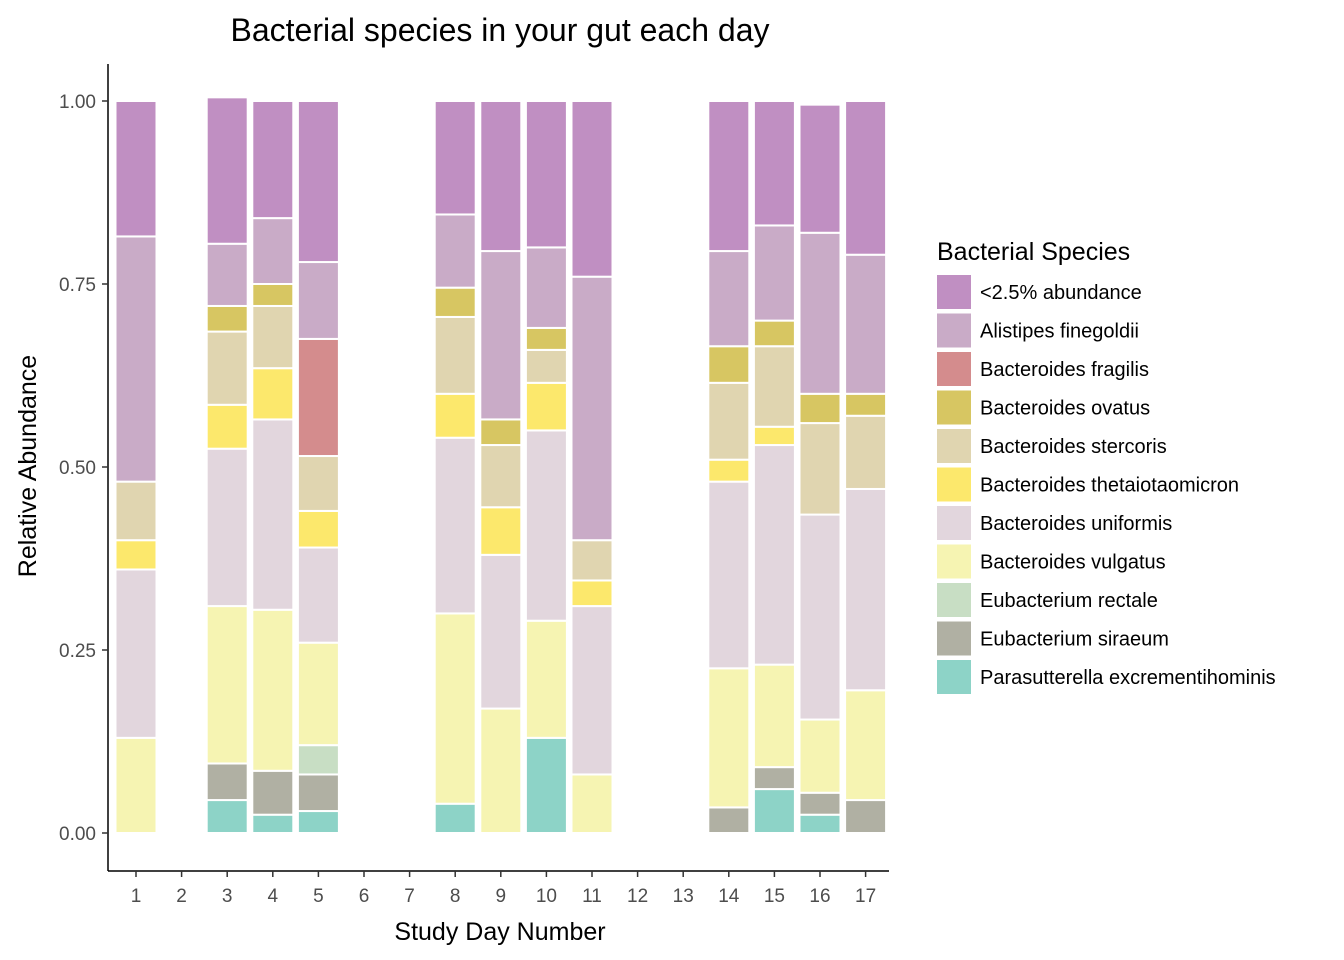  I want to click on y-tick-label: 0.50, so click(77, 468).